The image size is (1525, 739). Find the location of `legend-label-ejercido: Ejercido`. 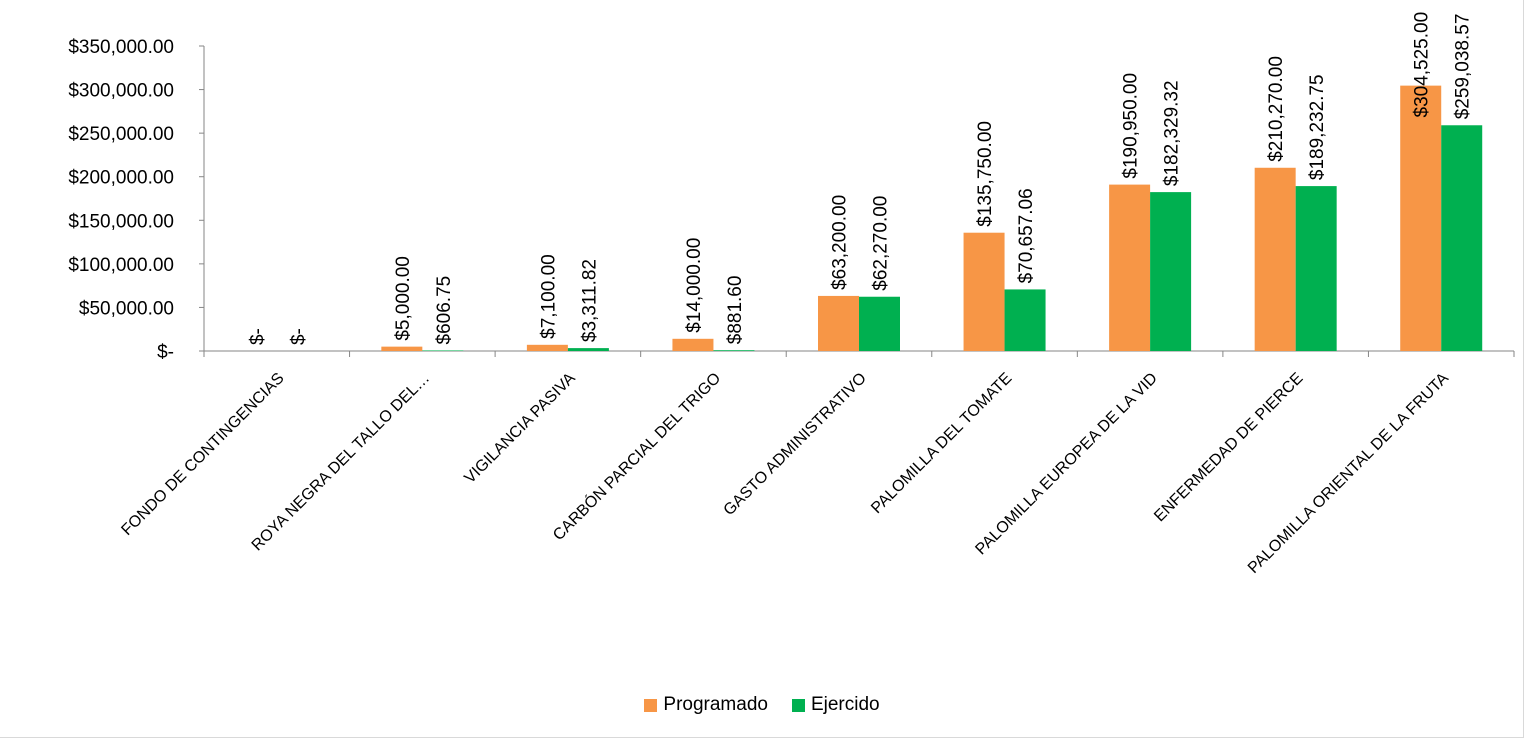

legend-label-ejercido: Ejercido is located at coordinates (845, 704).